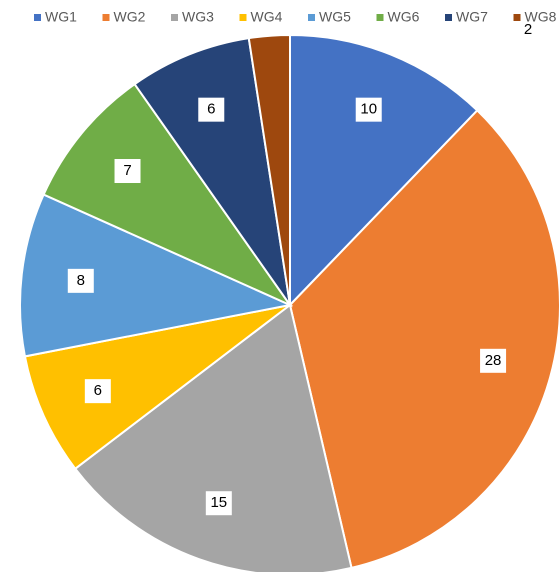  Describe the element at coordinates (404, 17) in the screenshot. I see `legend-label: WG6` at that location.